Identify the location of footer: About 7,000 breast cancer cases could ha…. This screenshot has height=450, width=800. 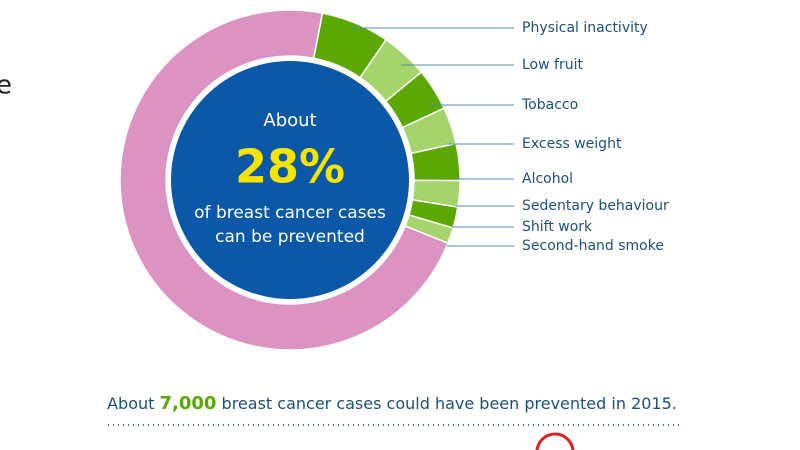
(392, 403).